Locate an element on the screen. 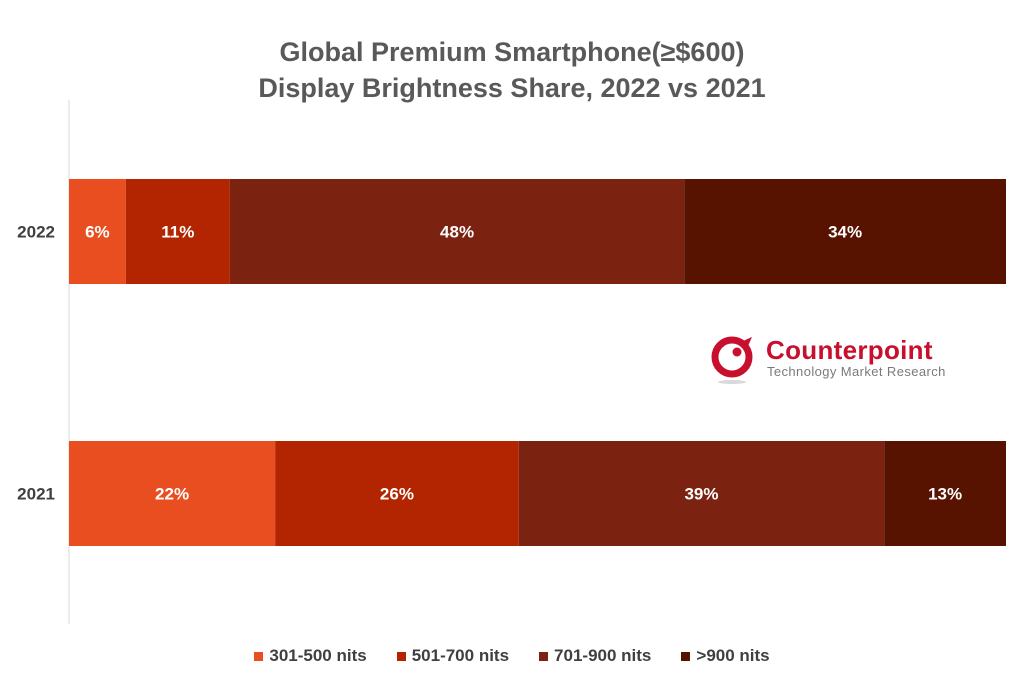  data-label-2022-1: 6% is located at coordinates (97, 232).